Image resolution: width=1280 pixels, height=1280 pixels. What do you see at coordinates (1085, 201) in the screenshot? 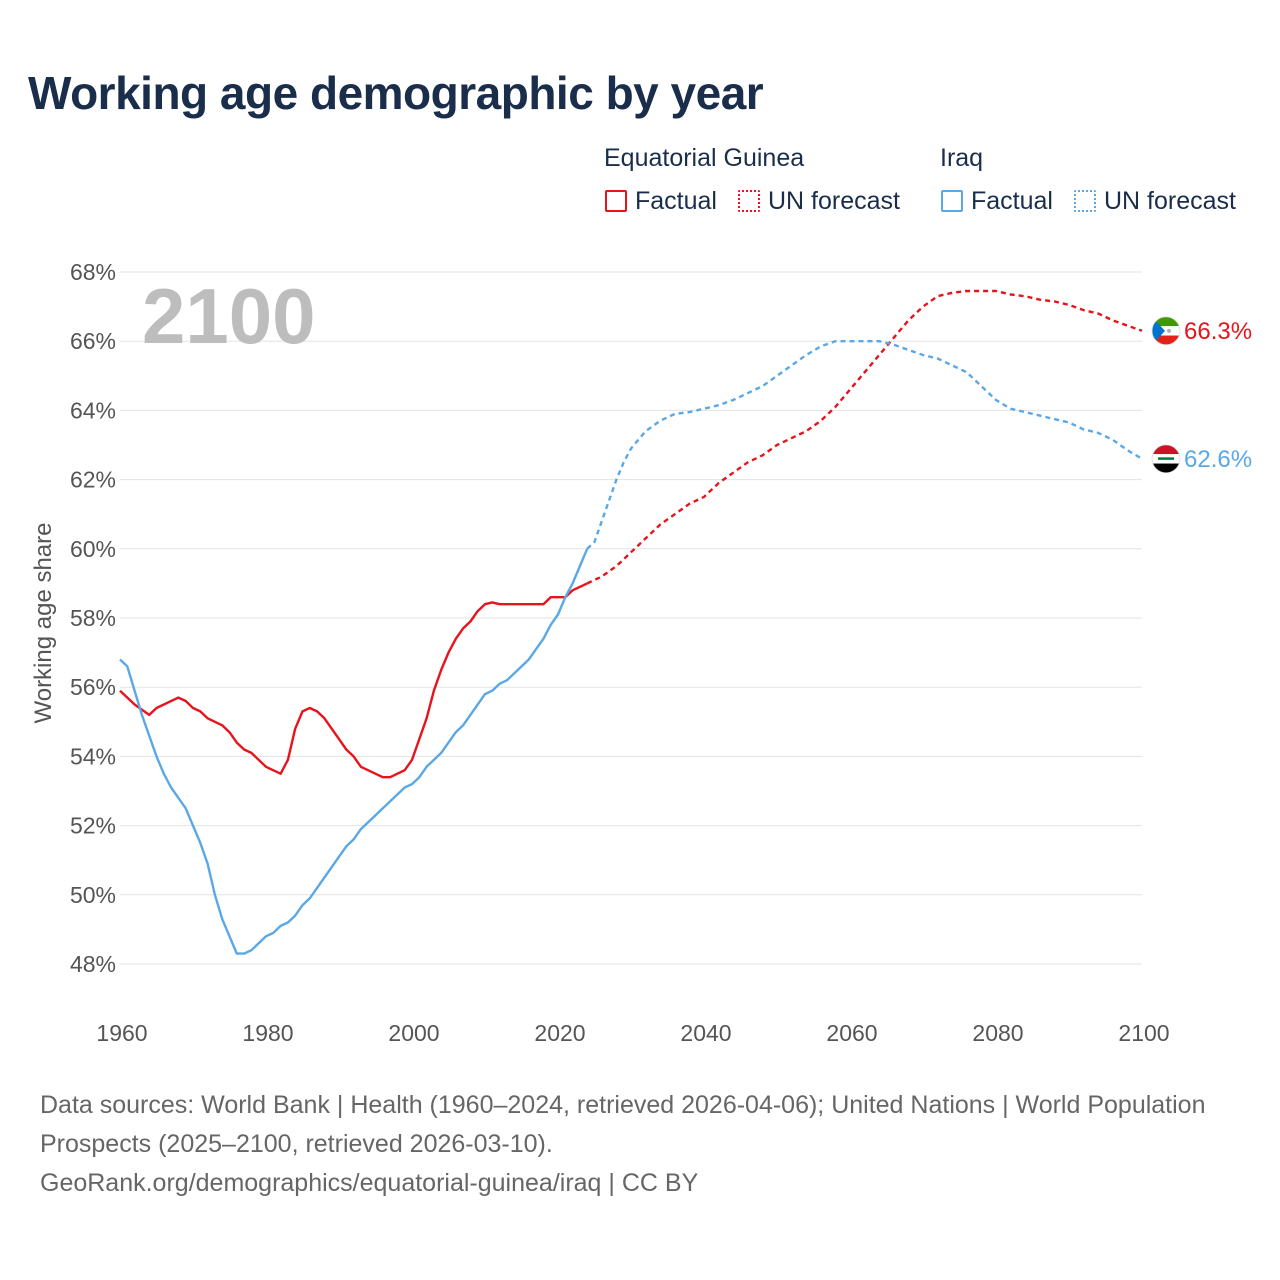
I see `legend-swatch-dotted-blue` at bounding box center [1085, 201].